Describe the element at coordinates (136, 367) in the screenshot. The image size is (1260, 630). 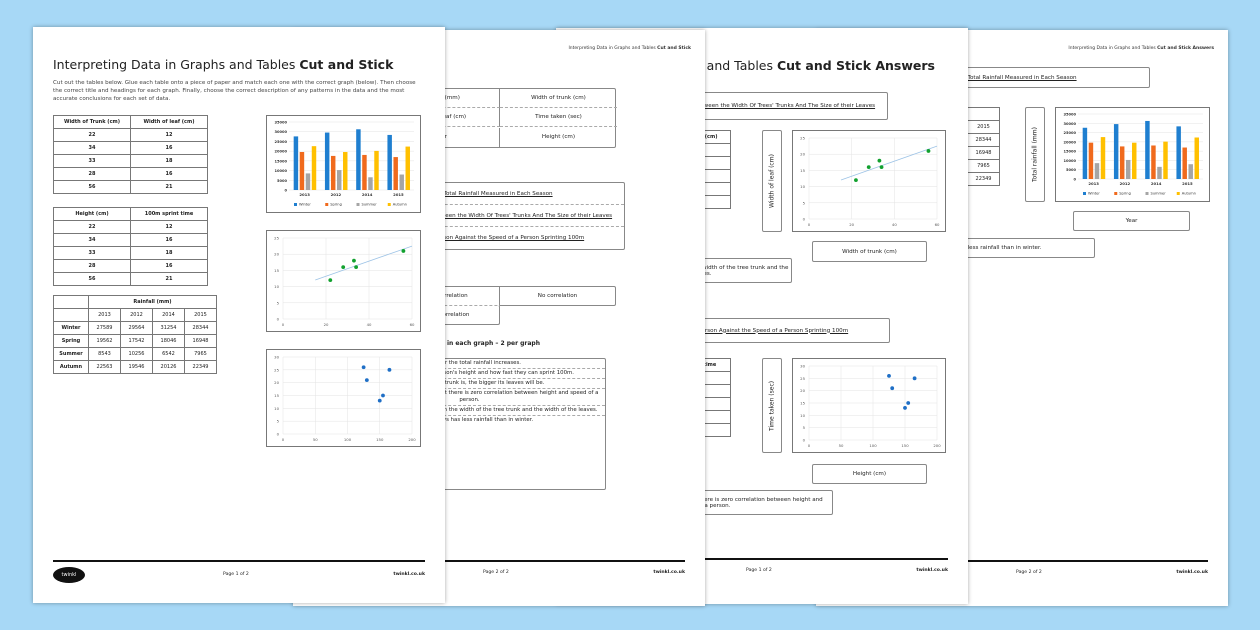
I see `table-cell: 19546` at that location.